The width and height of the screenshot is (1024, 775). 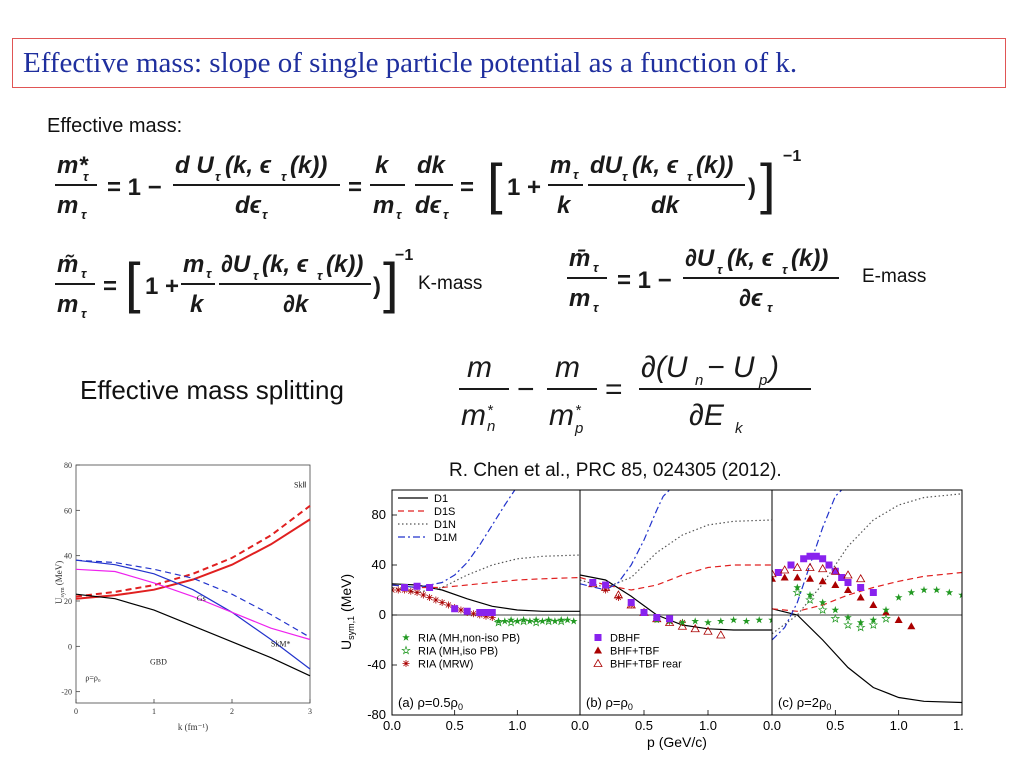 What do you see at coordinates (68, 556) in the screenshot?
I see `y-tick-label: 40` at bounding box center [68, 556].